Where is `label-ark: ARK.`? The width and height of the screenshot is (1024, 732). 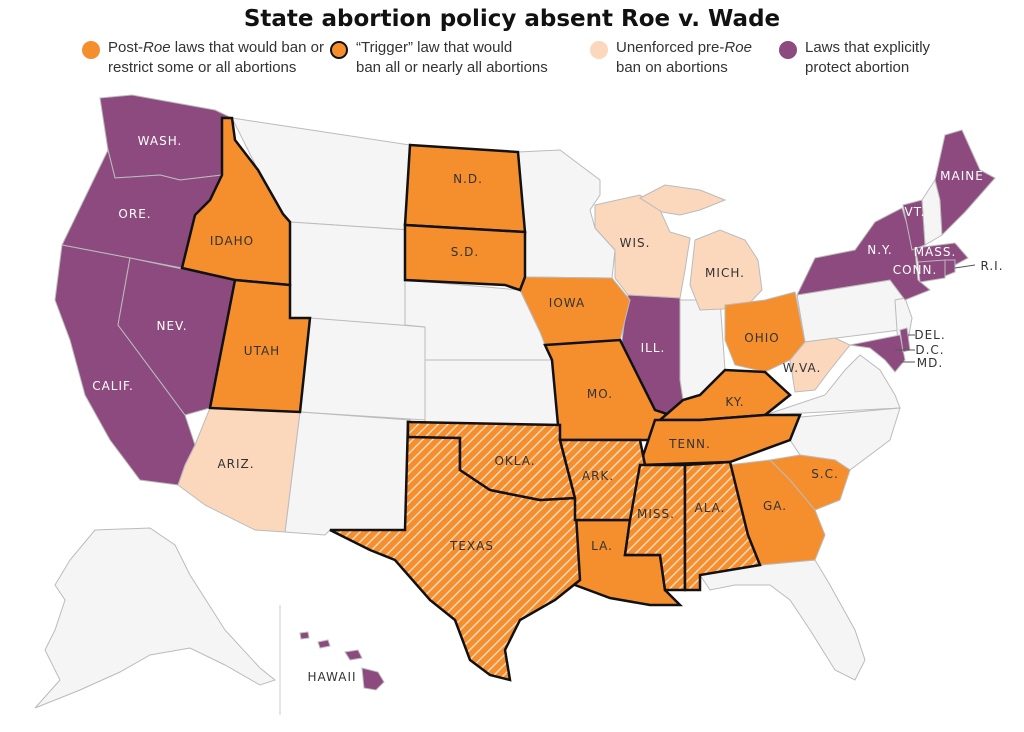 label-ark: ARK. is located at coordinates (598, 476).